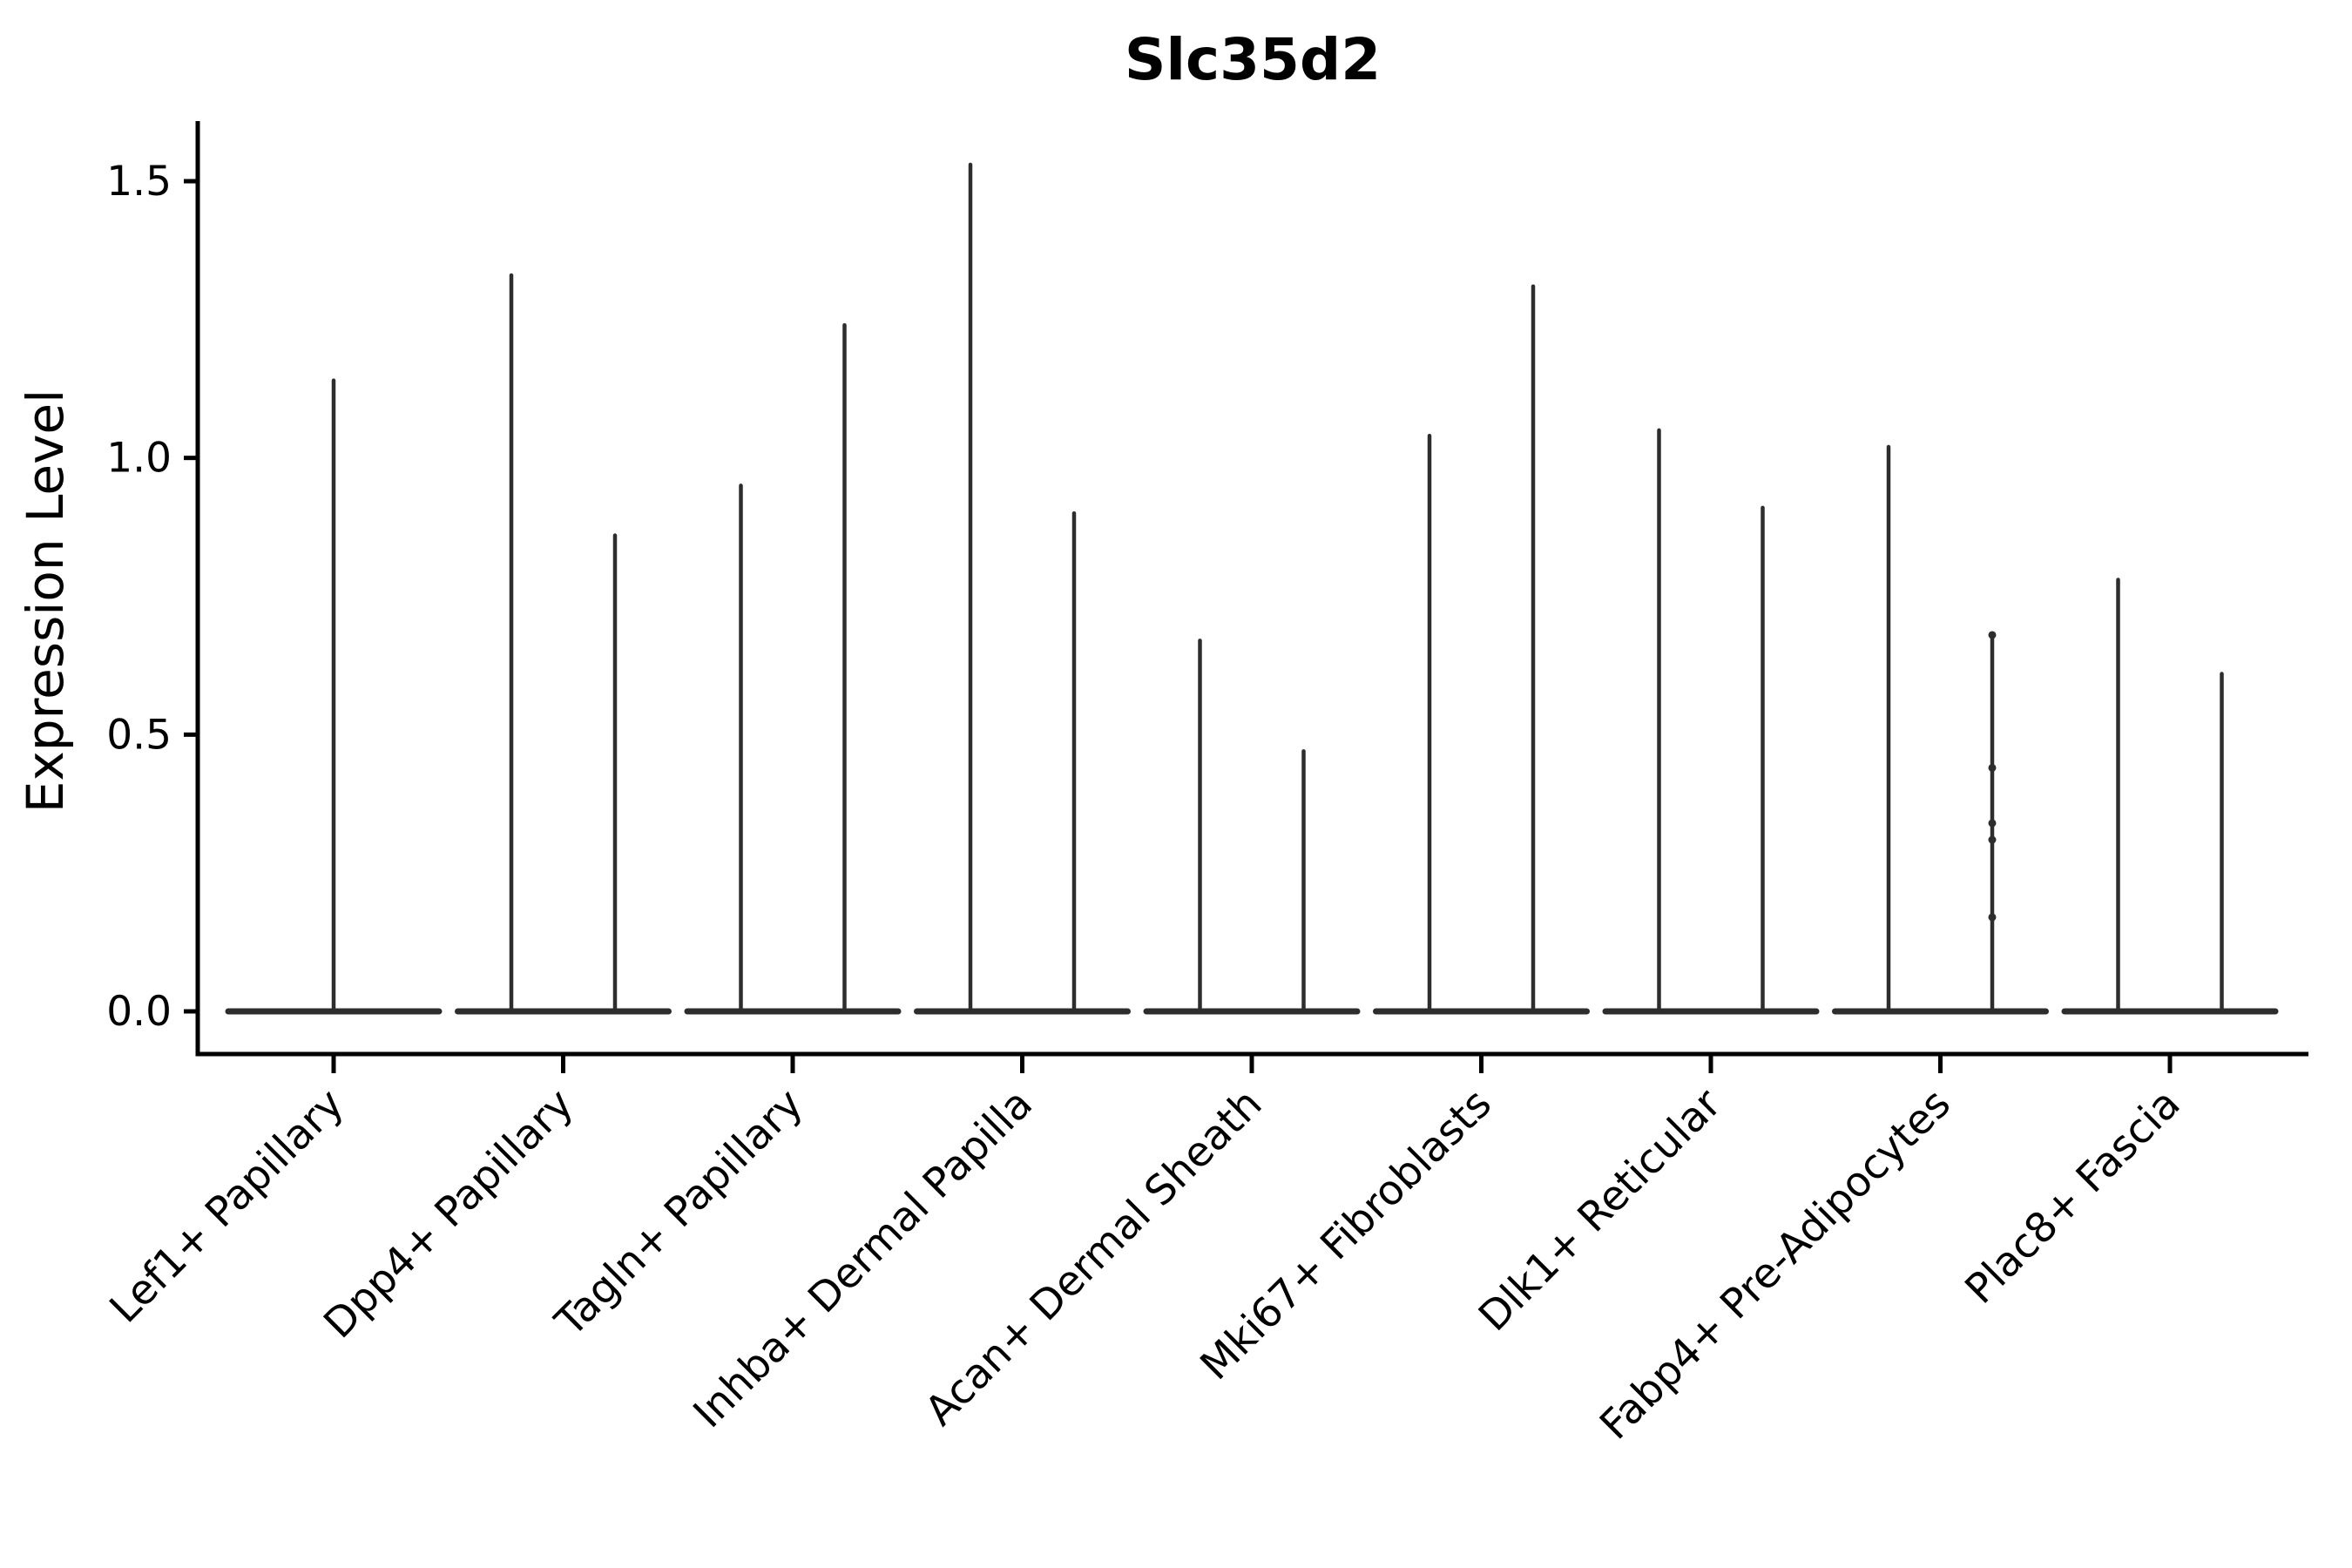 This screenshot has width=2352, height=1568. Describe the element at coordinates (228, 1206) in the screenshot. I see `x-tick-label: Lef1+ Papillary` at that location.